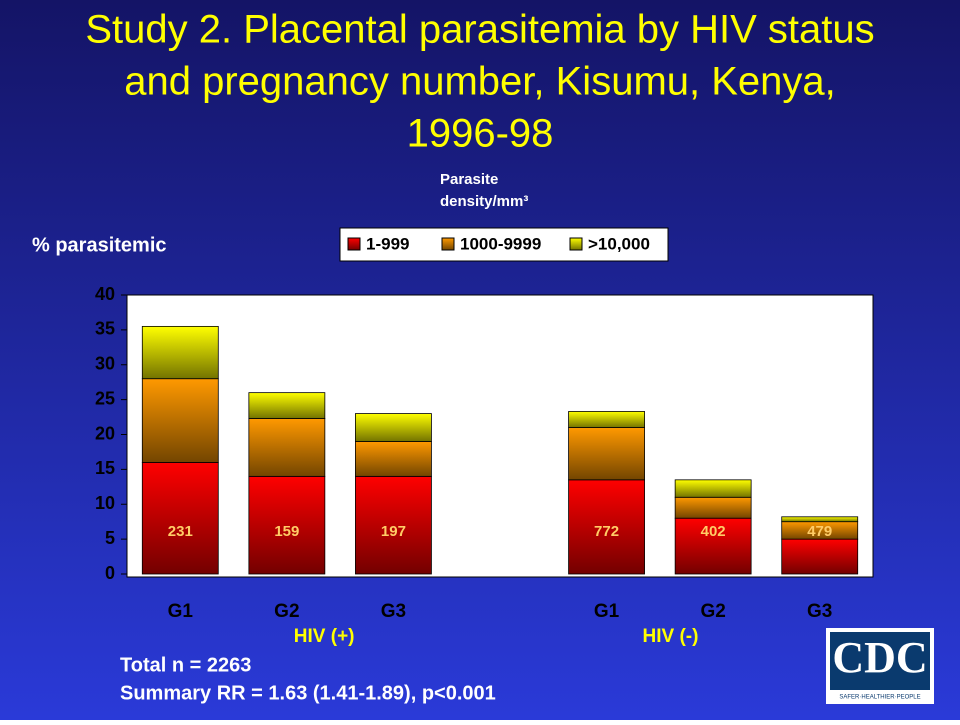 The width and height of the screenshot is (960, 725). What do you see at coordinates (105, 433) in the screenshot?
I see `y-tick-label: 20` at bounding box center [105, 433].